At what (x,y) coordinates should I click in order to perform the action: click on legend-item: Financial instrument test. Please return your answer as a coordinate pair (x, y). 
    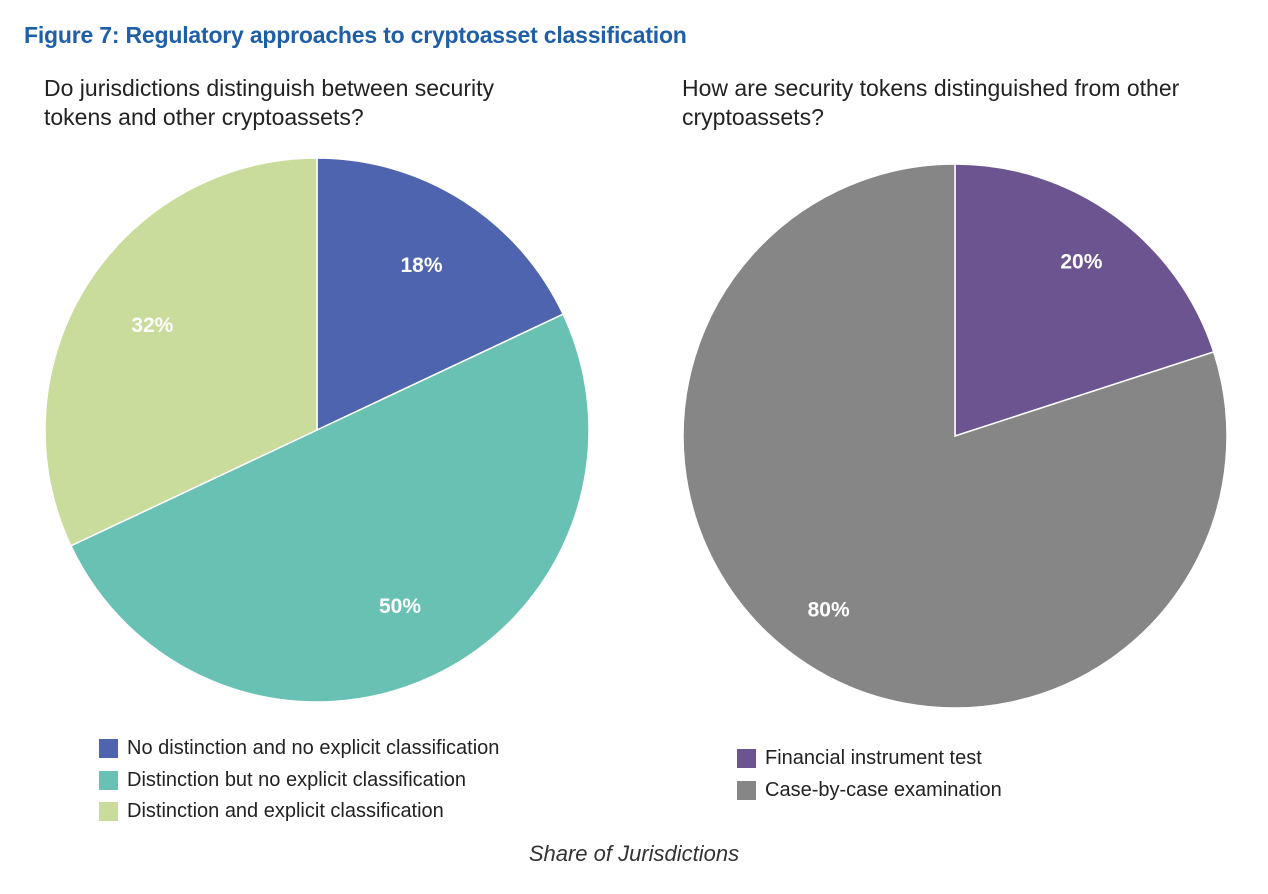
    Looking at the image, I should click on (869, 759).